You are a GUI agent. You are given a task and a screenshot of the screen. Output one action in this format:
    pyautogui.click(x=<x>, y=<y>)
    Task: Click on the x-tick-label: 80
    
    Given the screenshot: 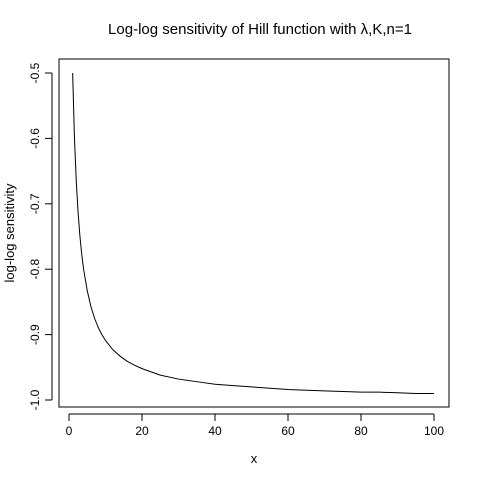 What is the action you would take?
    pyautogui.click(x=361, y=431)
    